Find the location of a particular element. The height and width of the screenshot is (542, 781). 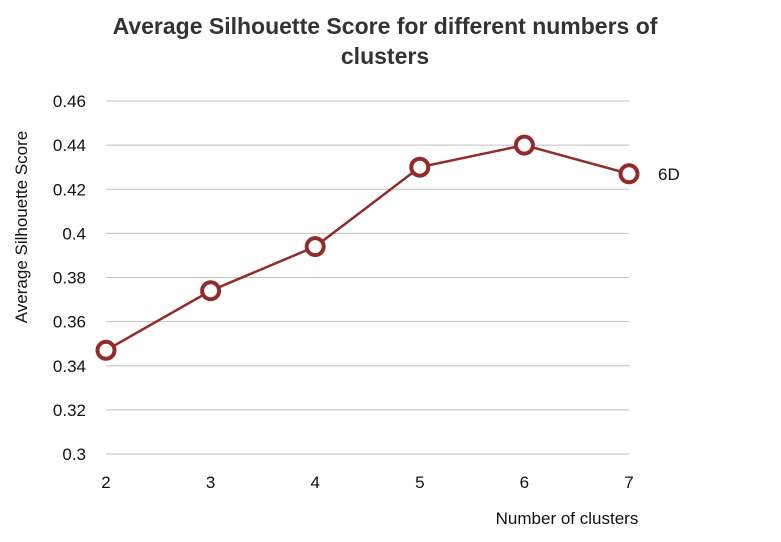

y-tick-label: 0.44 is located at coordinates (69, 145).